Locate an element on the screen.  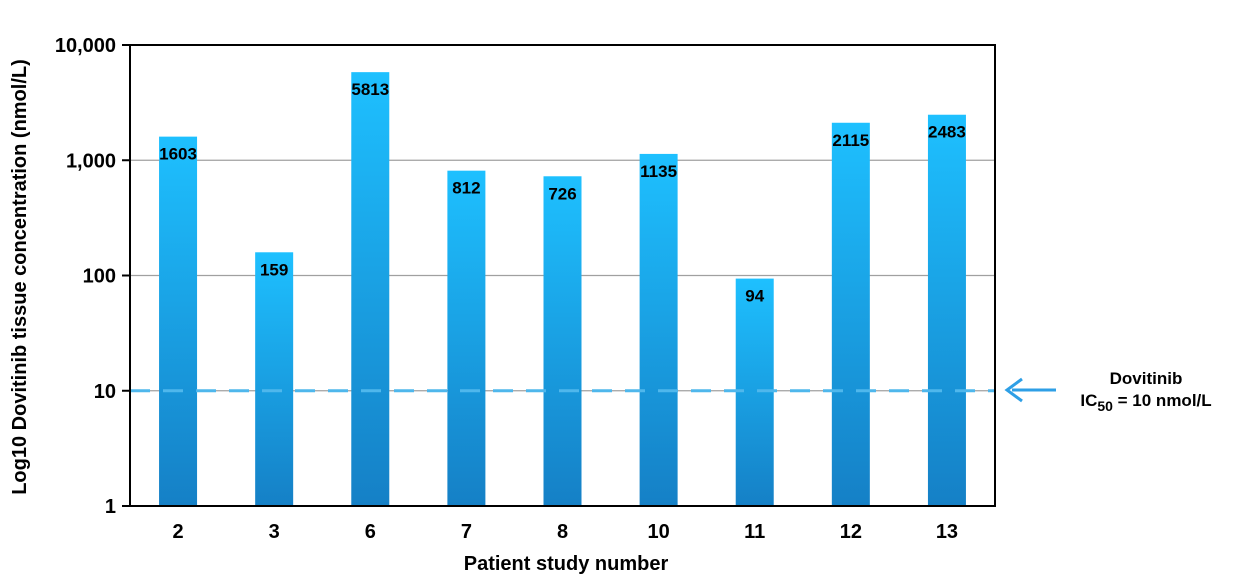
reference-annotation-title: Dovitinib is located at coordinates (1146, 378).